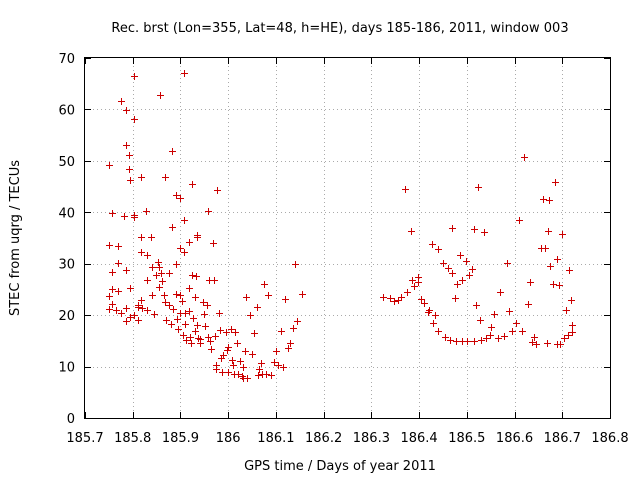 This screenshot has width=640, height=480. What do you see at coordinates (371, 438) in the screenshot?
I see `x-tick-label: 186.3` at bounding box center [371, 438].